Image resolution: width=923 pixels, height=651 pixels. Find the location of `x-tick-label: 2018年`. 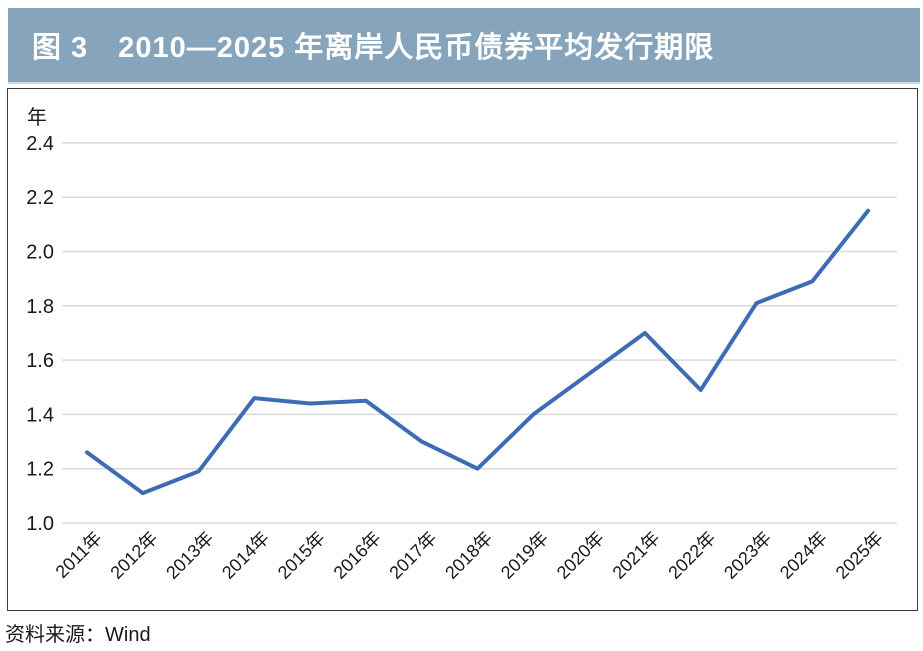

x-tick-label: 2018年 is located at coordinates (468, 555).